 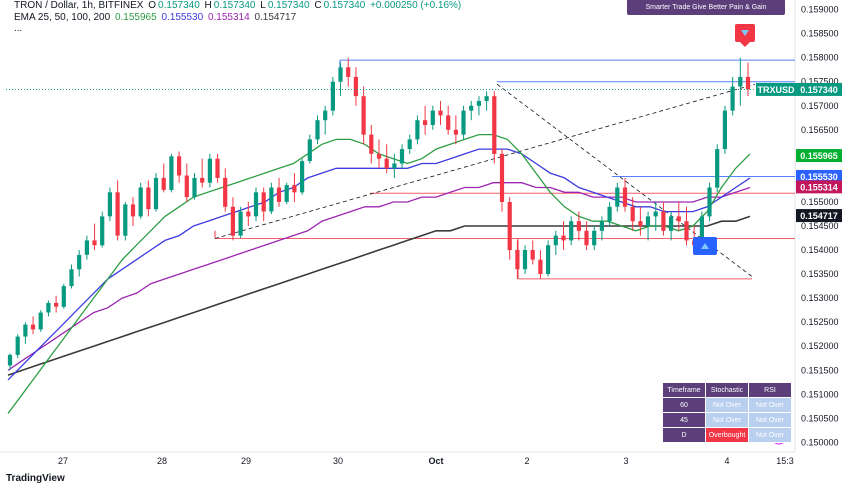 I want to click on promo-banner: Smarter Trade Give Better Pain & Gain, so click(x=706, y=7).